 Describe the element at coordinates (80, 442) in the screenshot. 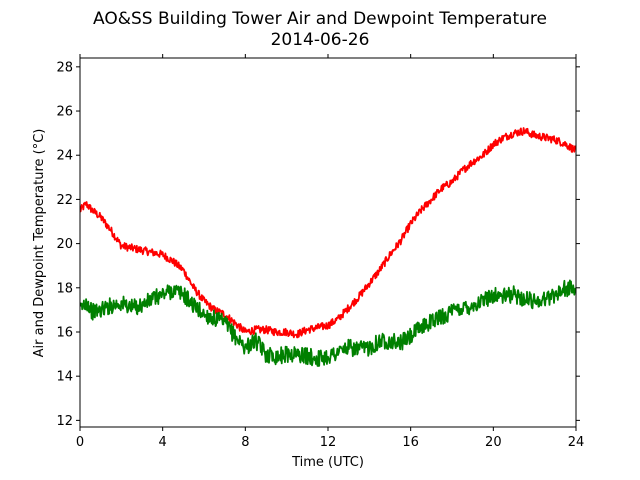

I see `x-tick-label: 0` at that location.